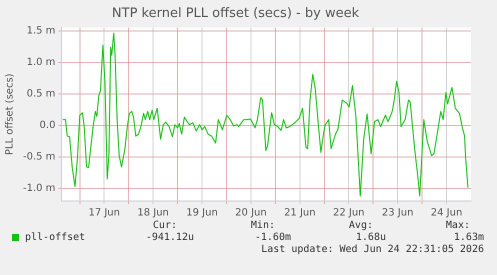 The width and height of the screenshot is (497, 275). Describe the element at coordinates (360, 225) in the screenshot. I see `text: Avg:` at that location.